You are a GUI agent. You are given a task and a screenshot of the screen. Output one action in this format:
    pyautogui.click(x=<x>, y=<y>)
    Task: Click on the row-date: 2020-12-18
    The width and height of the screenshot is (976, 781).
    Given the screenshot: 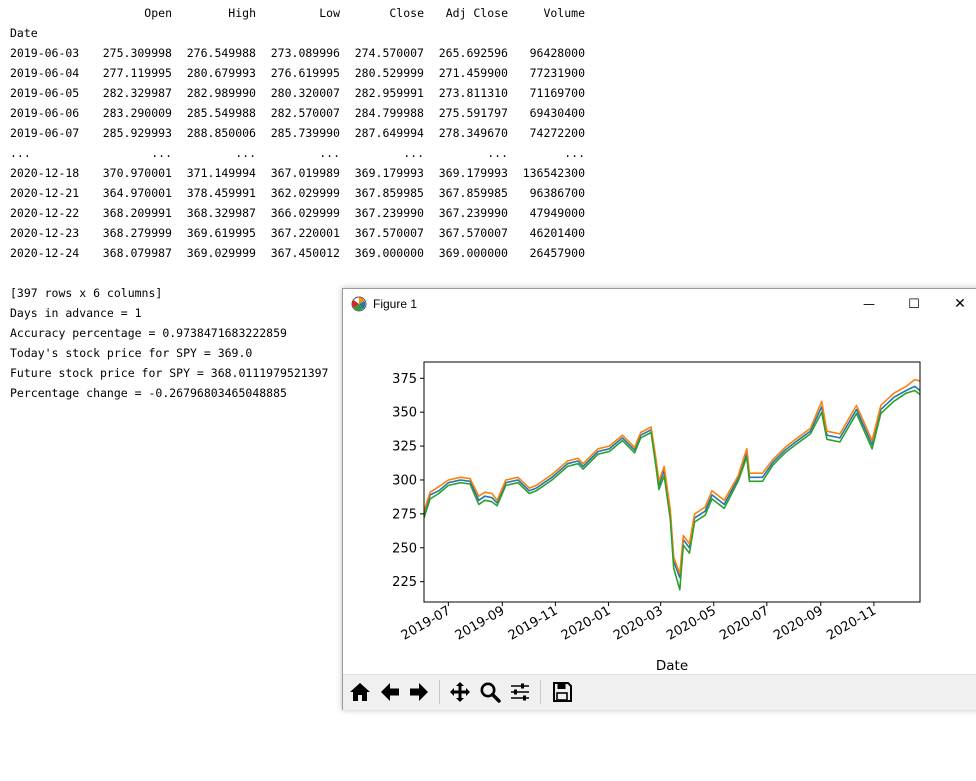 What is the action you would take?
    pyautogui.click(x=45, y=173)
    